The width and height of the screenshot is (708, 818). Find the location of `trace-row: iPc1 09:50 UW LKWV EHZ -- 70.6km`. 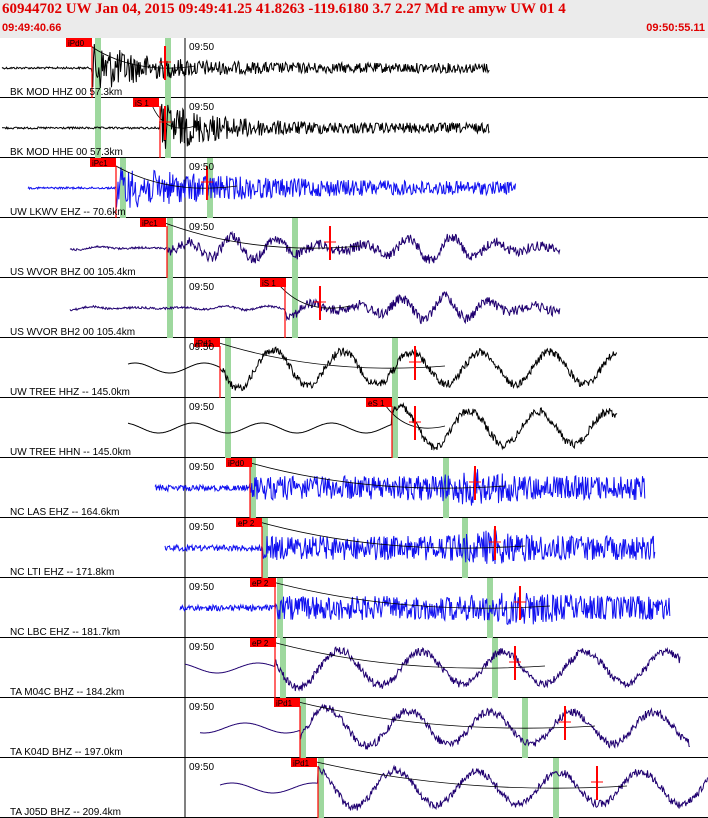

trace-row: iPc1 09:50 UW LKWV EHZ -- 70.6km is located at coordinates (354, 188).